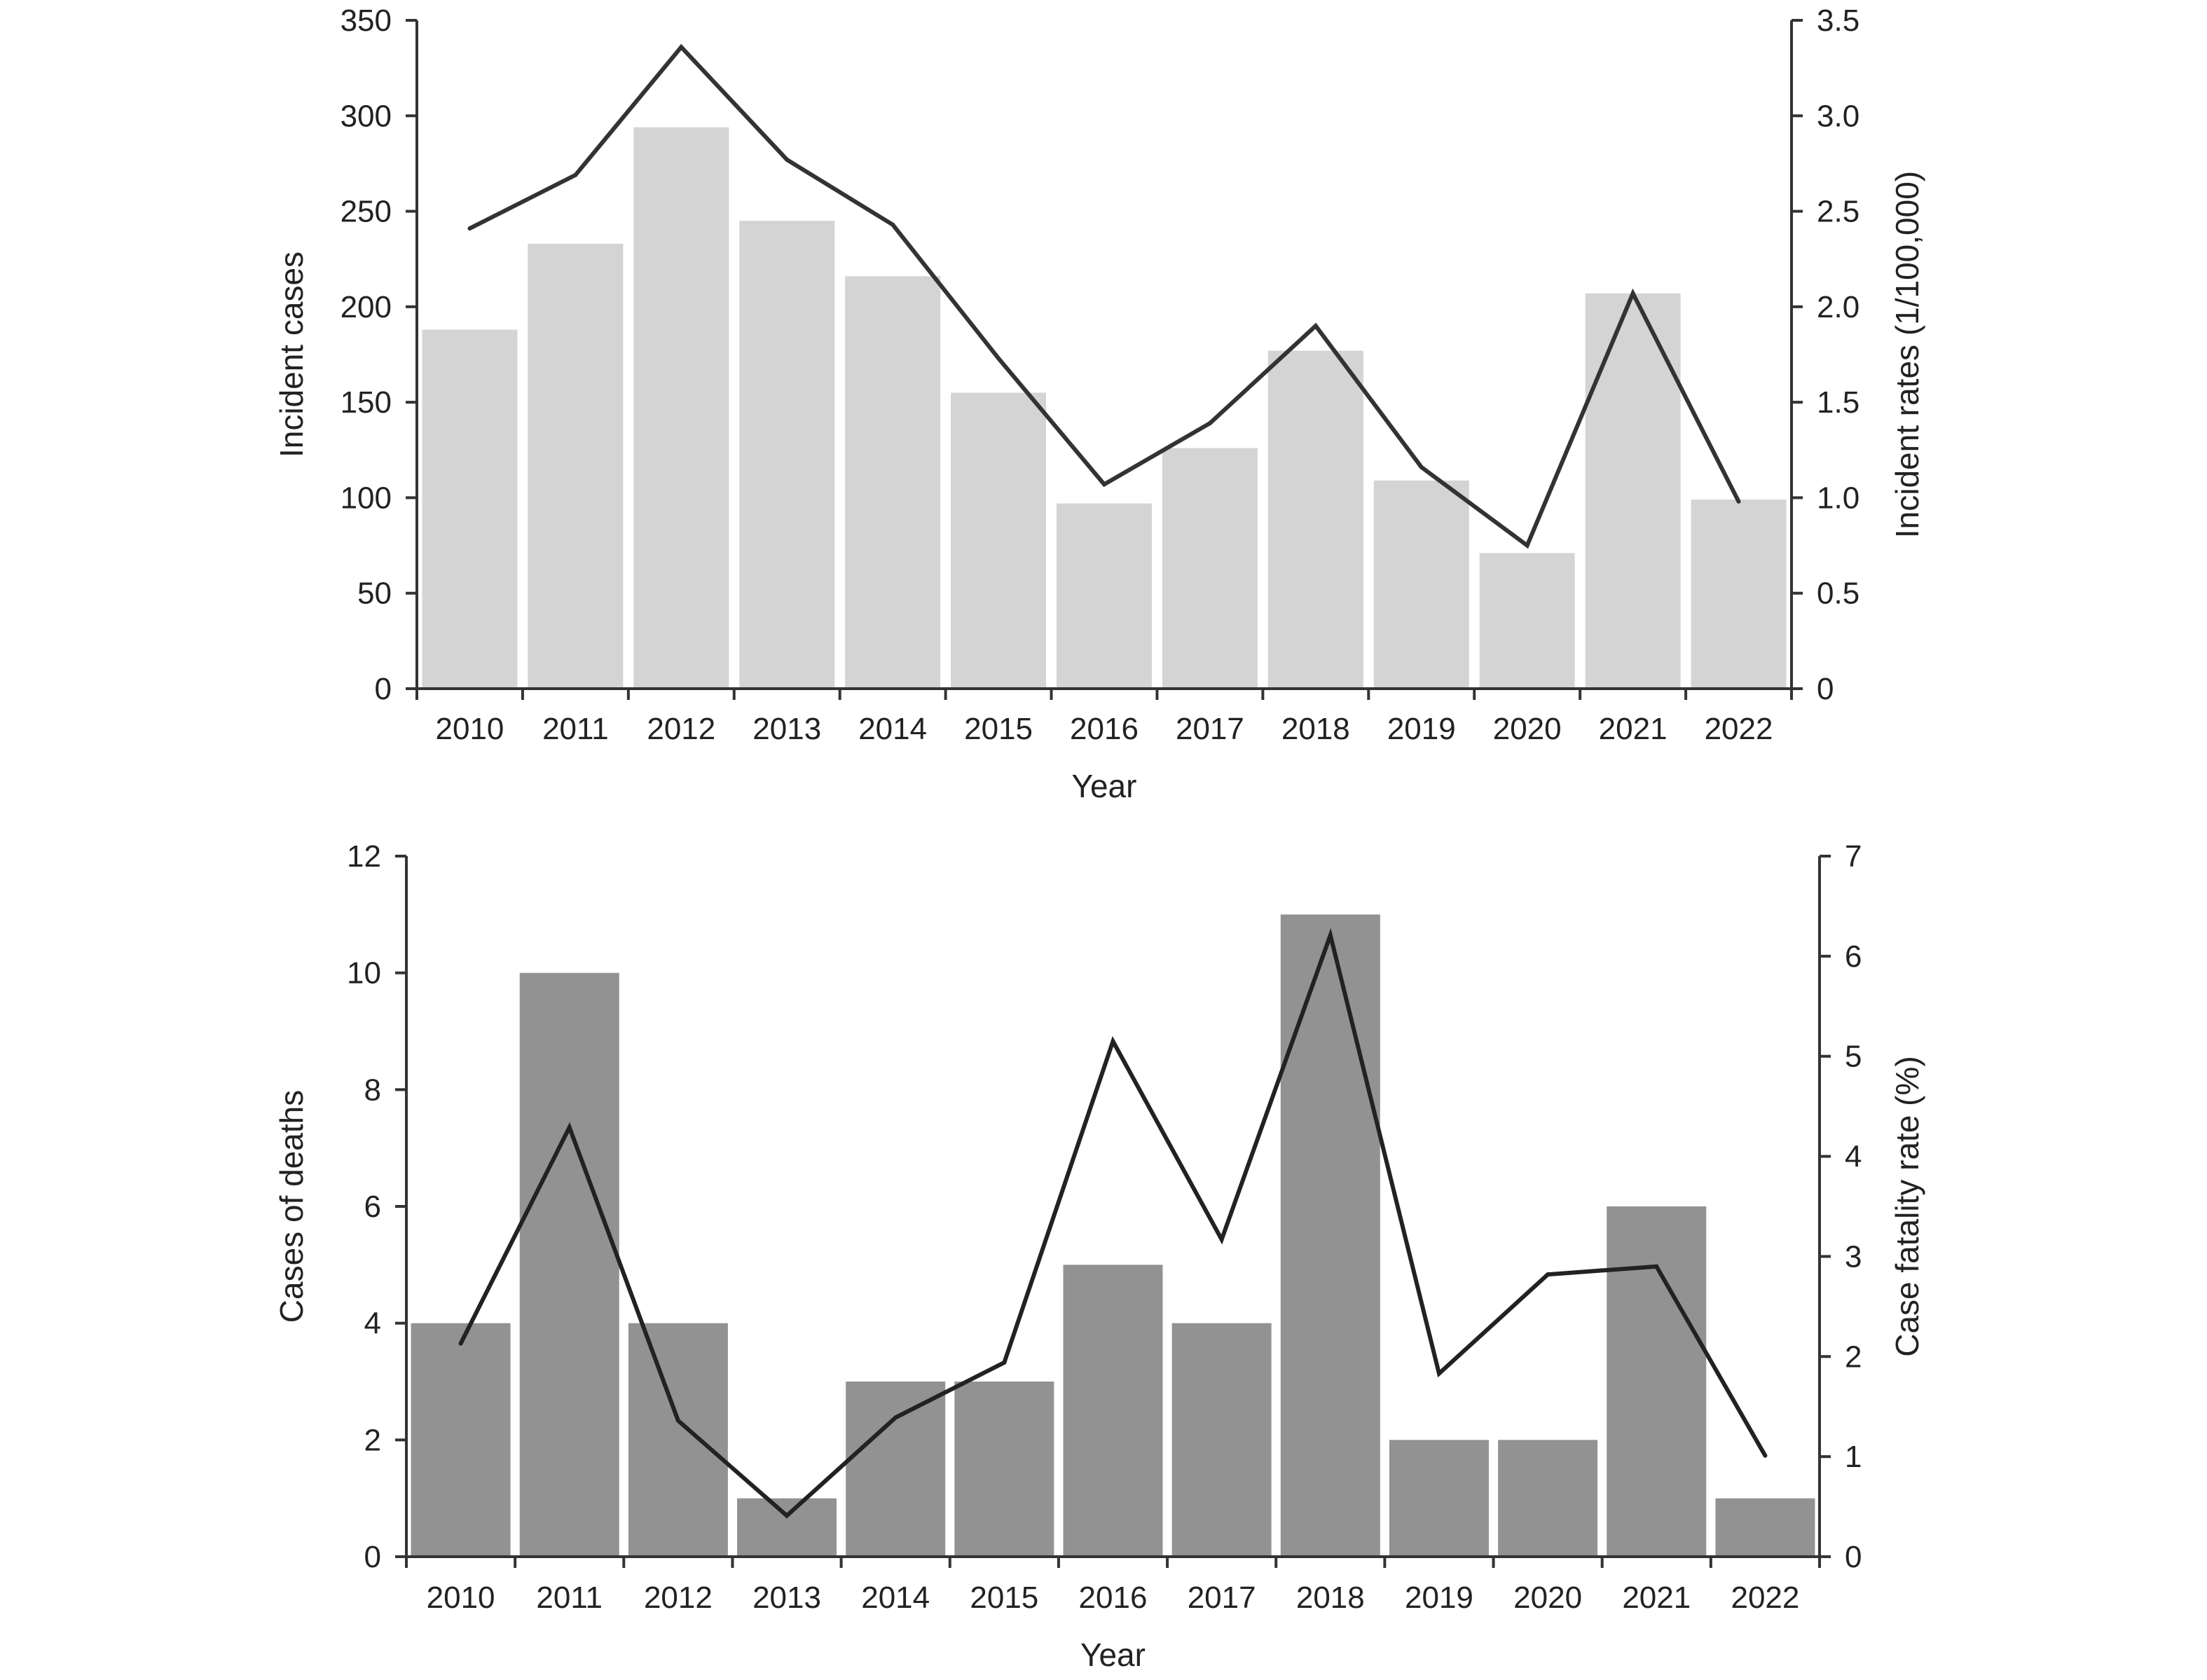  I want to click on incidence-rate-point-2014, so click(893, 225).